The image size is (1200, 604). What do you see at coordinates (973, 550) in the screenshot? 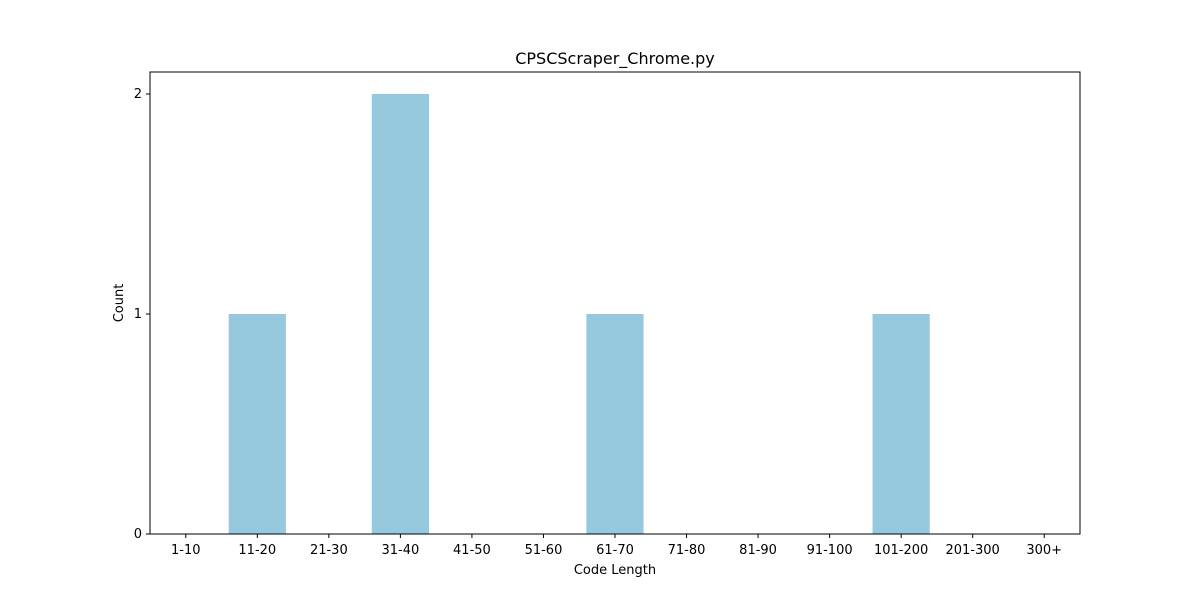
I see `x-tick-label: 201-300` at bounding box center [973, 550].